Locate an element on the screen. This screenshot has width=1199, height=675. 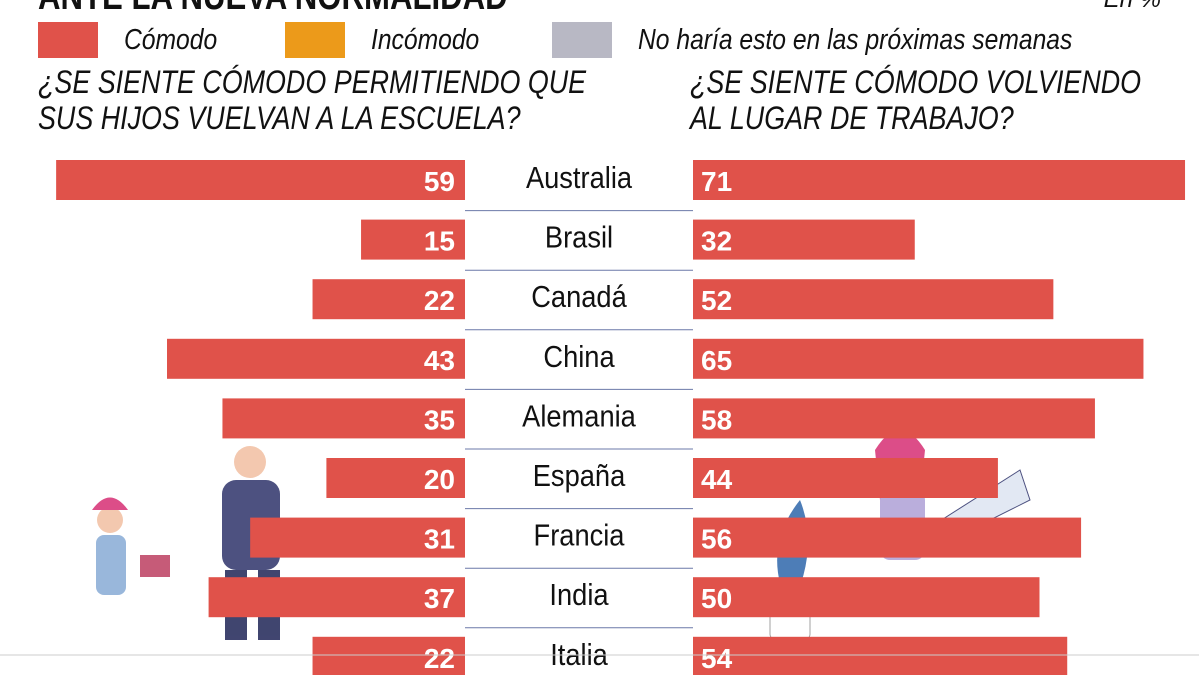
chart-title: ANTE LA NUEVA NORMALIDAD is located at coordinates (273, 9).